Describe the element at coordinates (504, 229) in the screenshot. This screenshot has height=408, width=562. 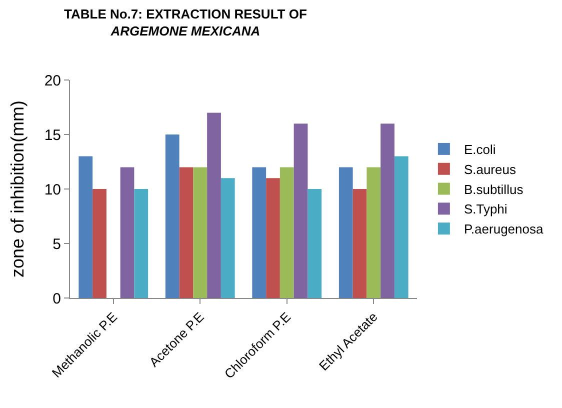
I see `legend-label: P.aerugenosa` at that location.